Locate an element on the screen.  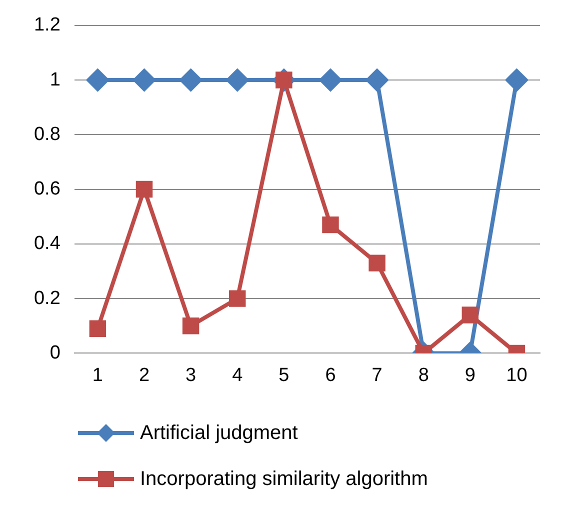
y-tick-label: 0.6 is located at coordinates (47, 189).